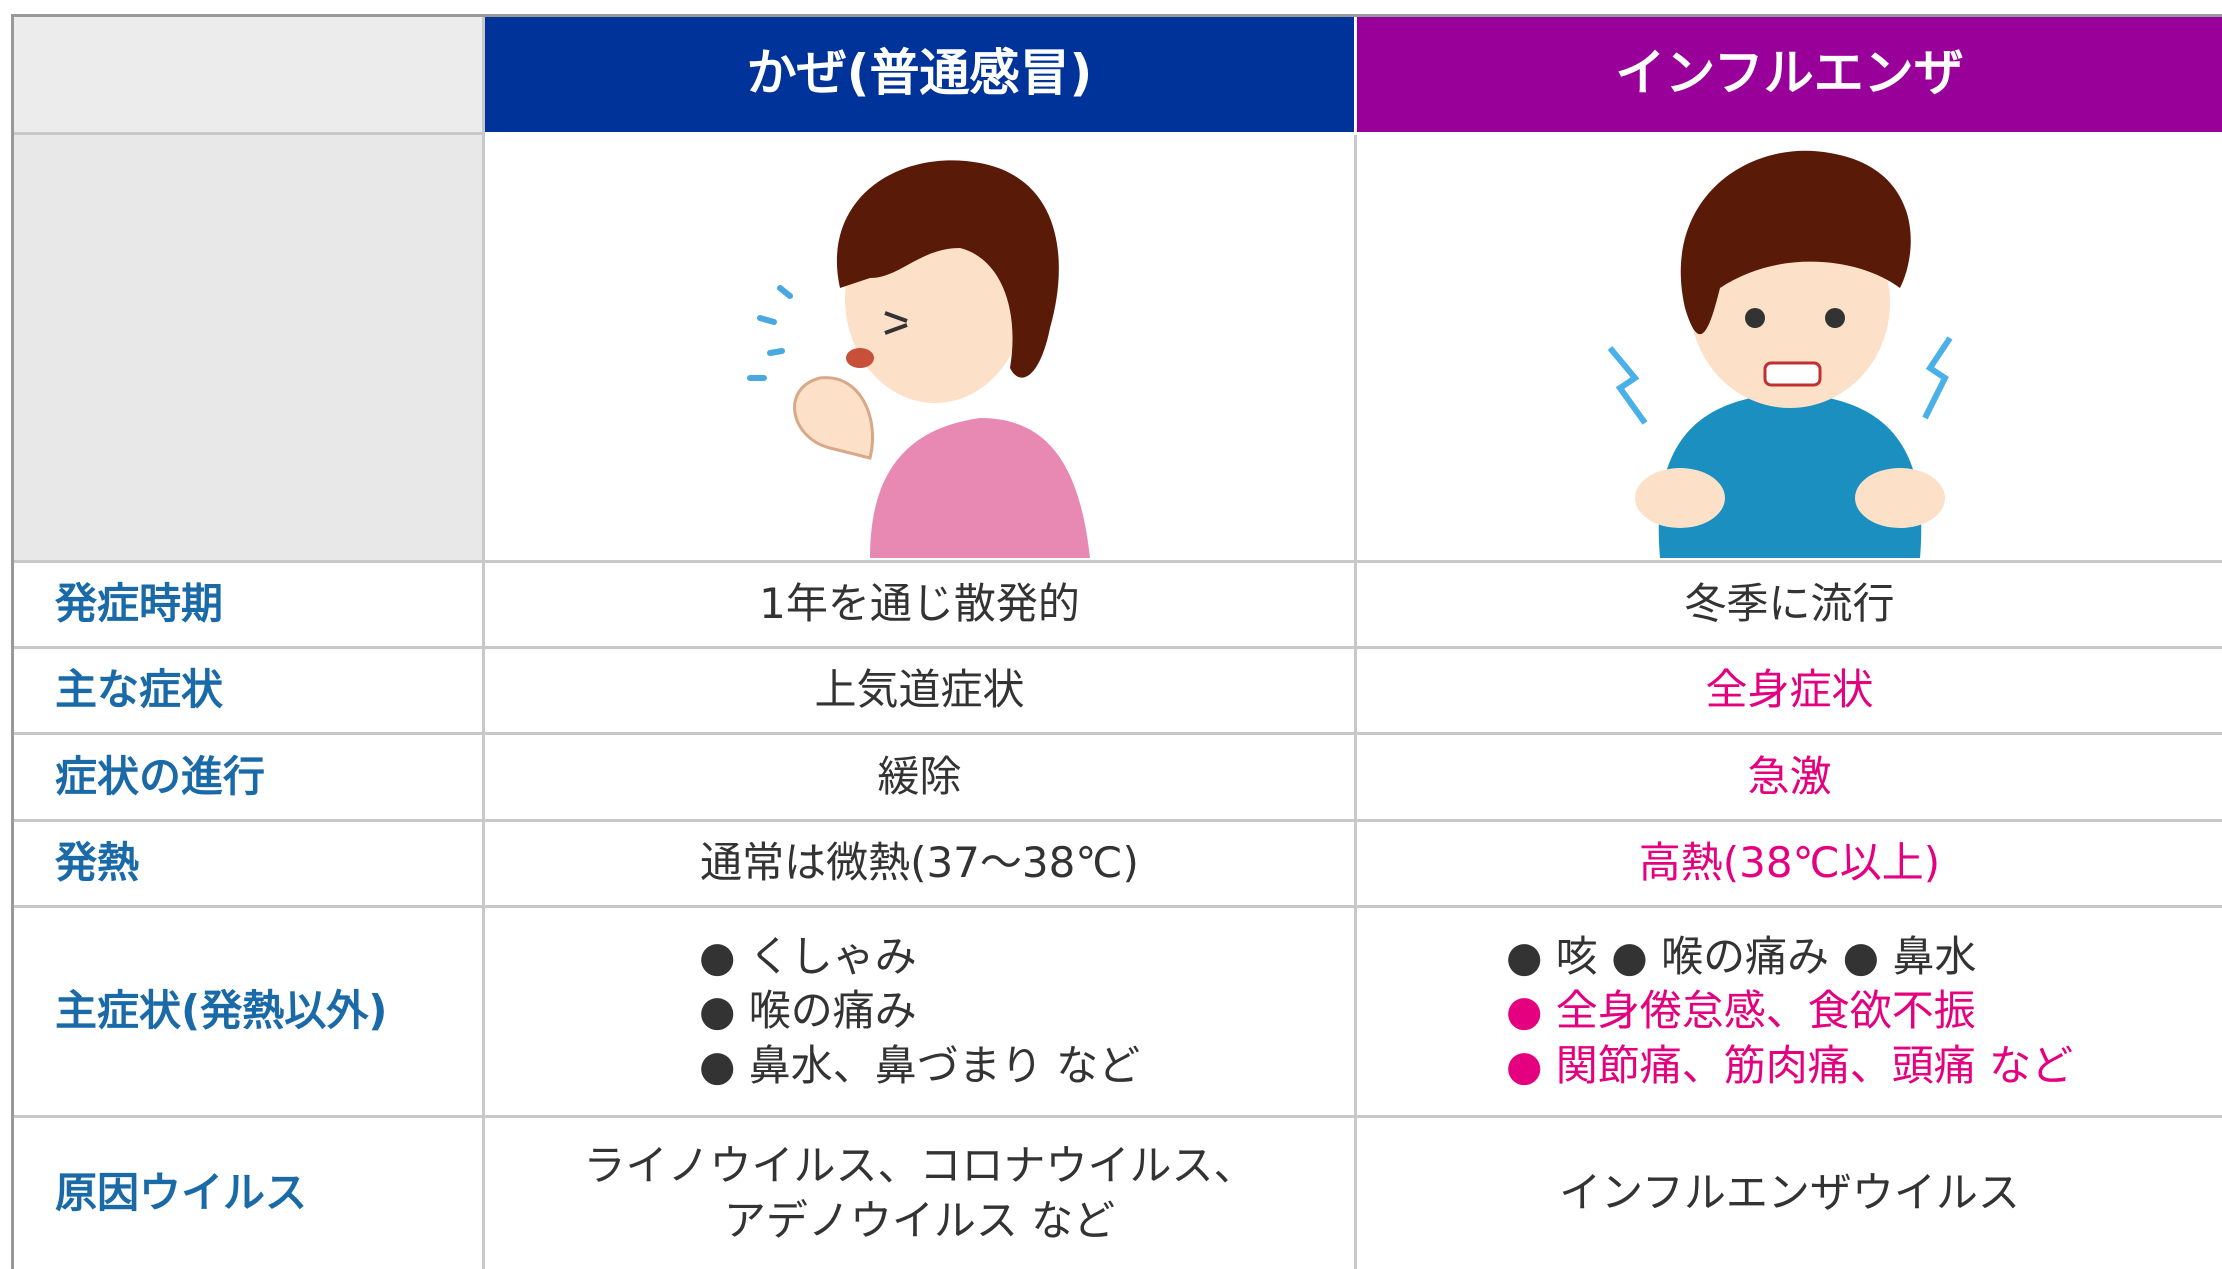 This screenshot has width=2222, height=1269. I want to click on header-flu: インフルエンザ, so click(1789, 74).